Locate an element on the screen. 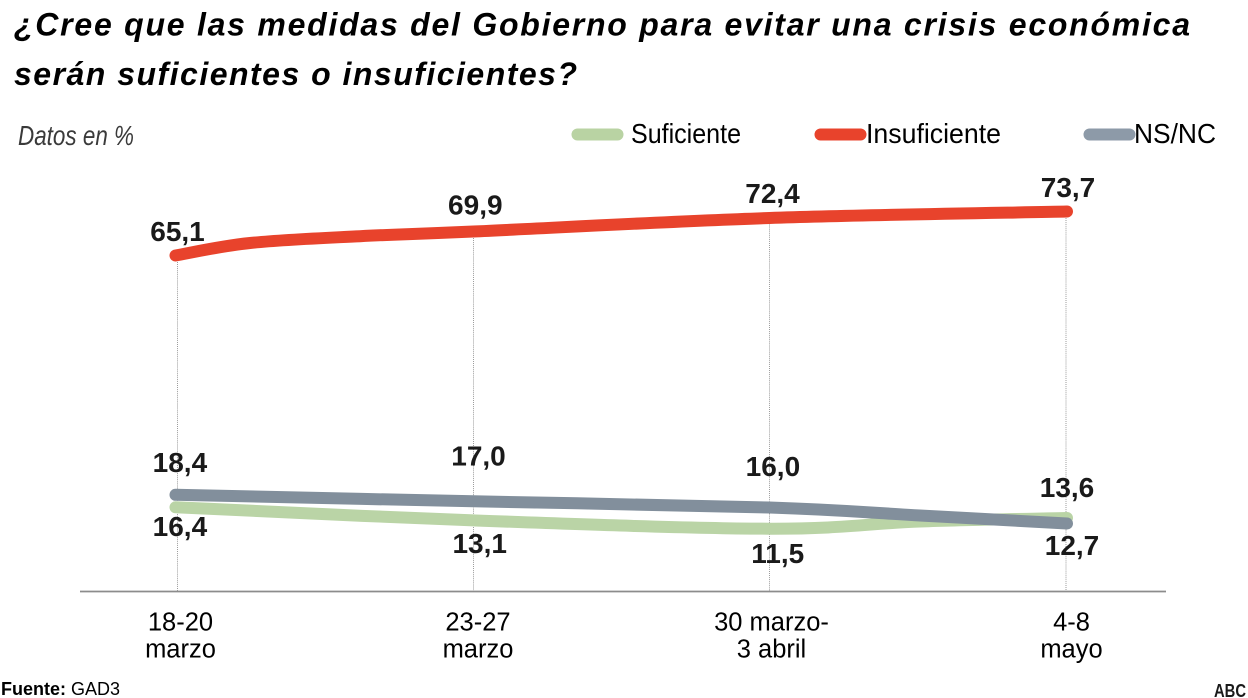  svg-text: 16,4 is located at coordinates (180, 526).